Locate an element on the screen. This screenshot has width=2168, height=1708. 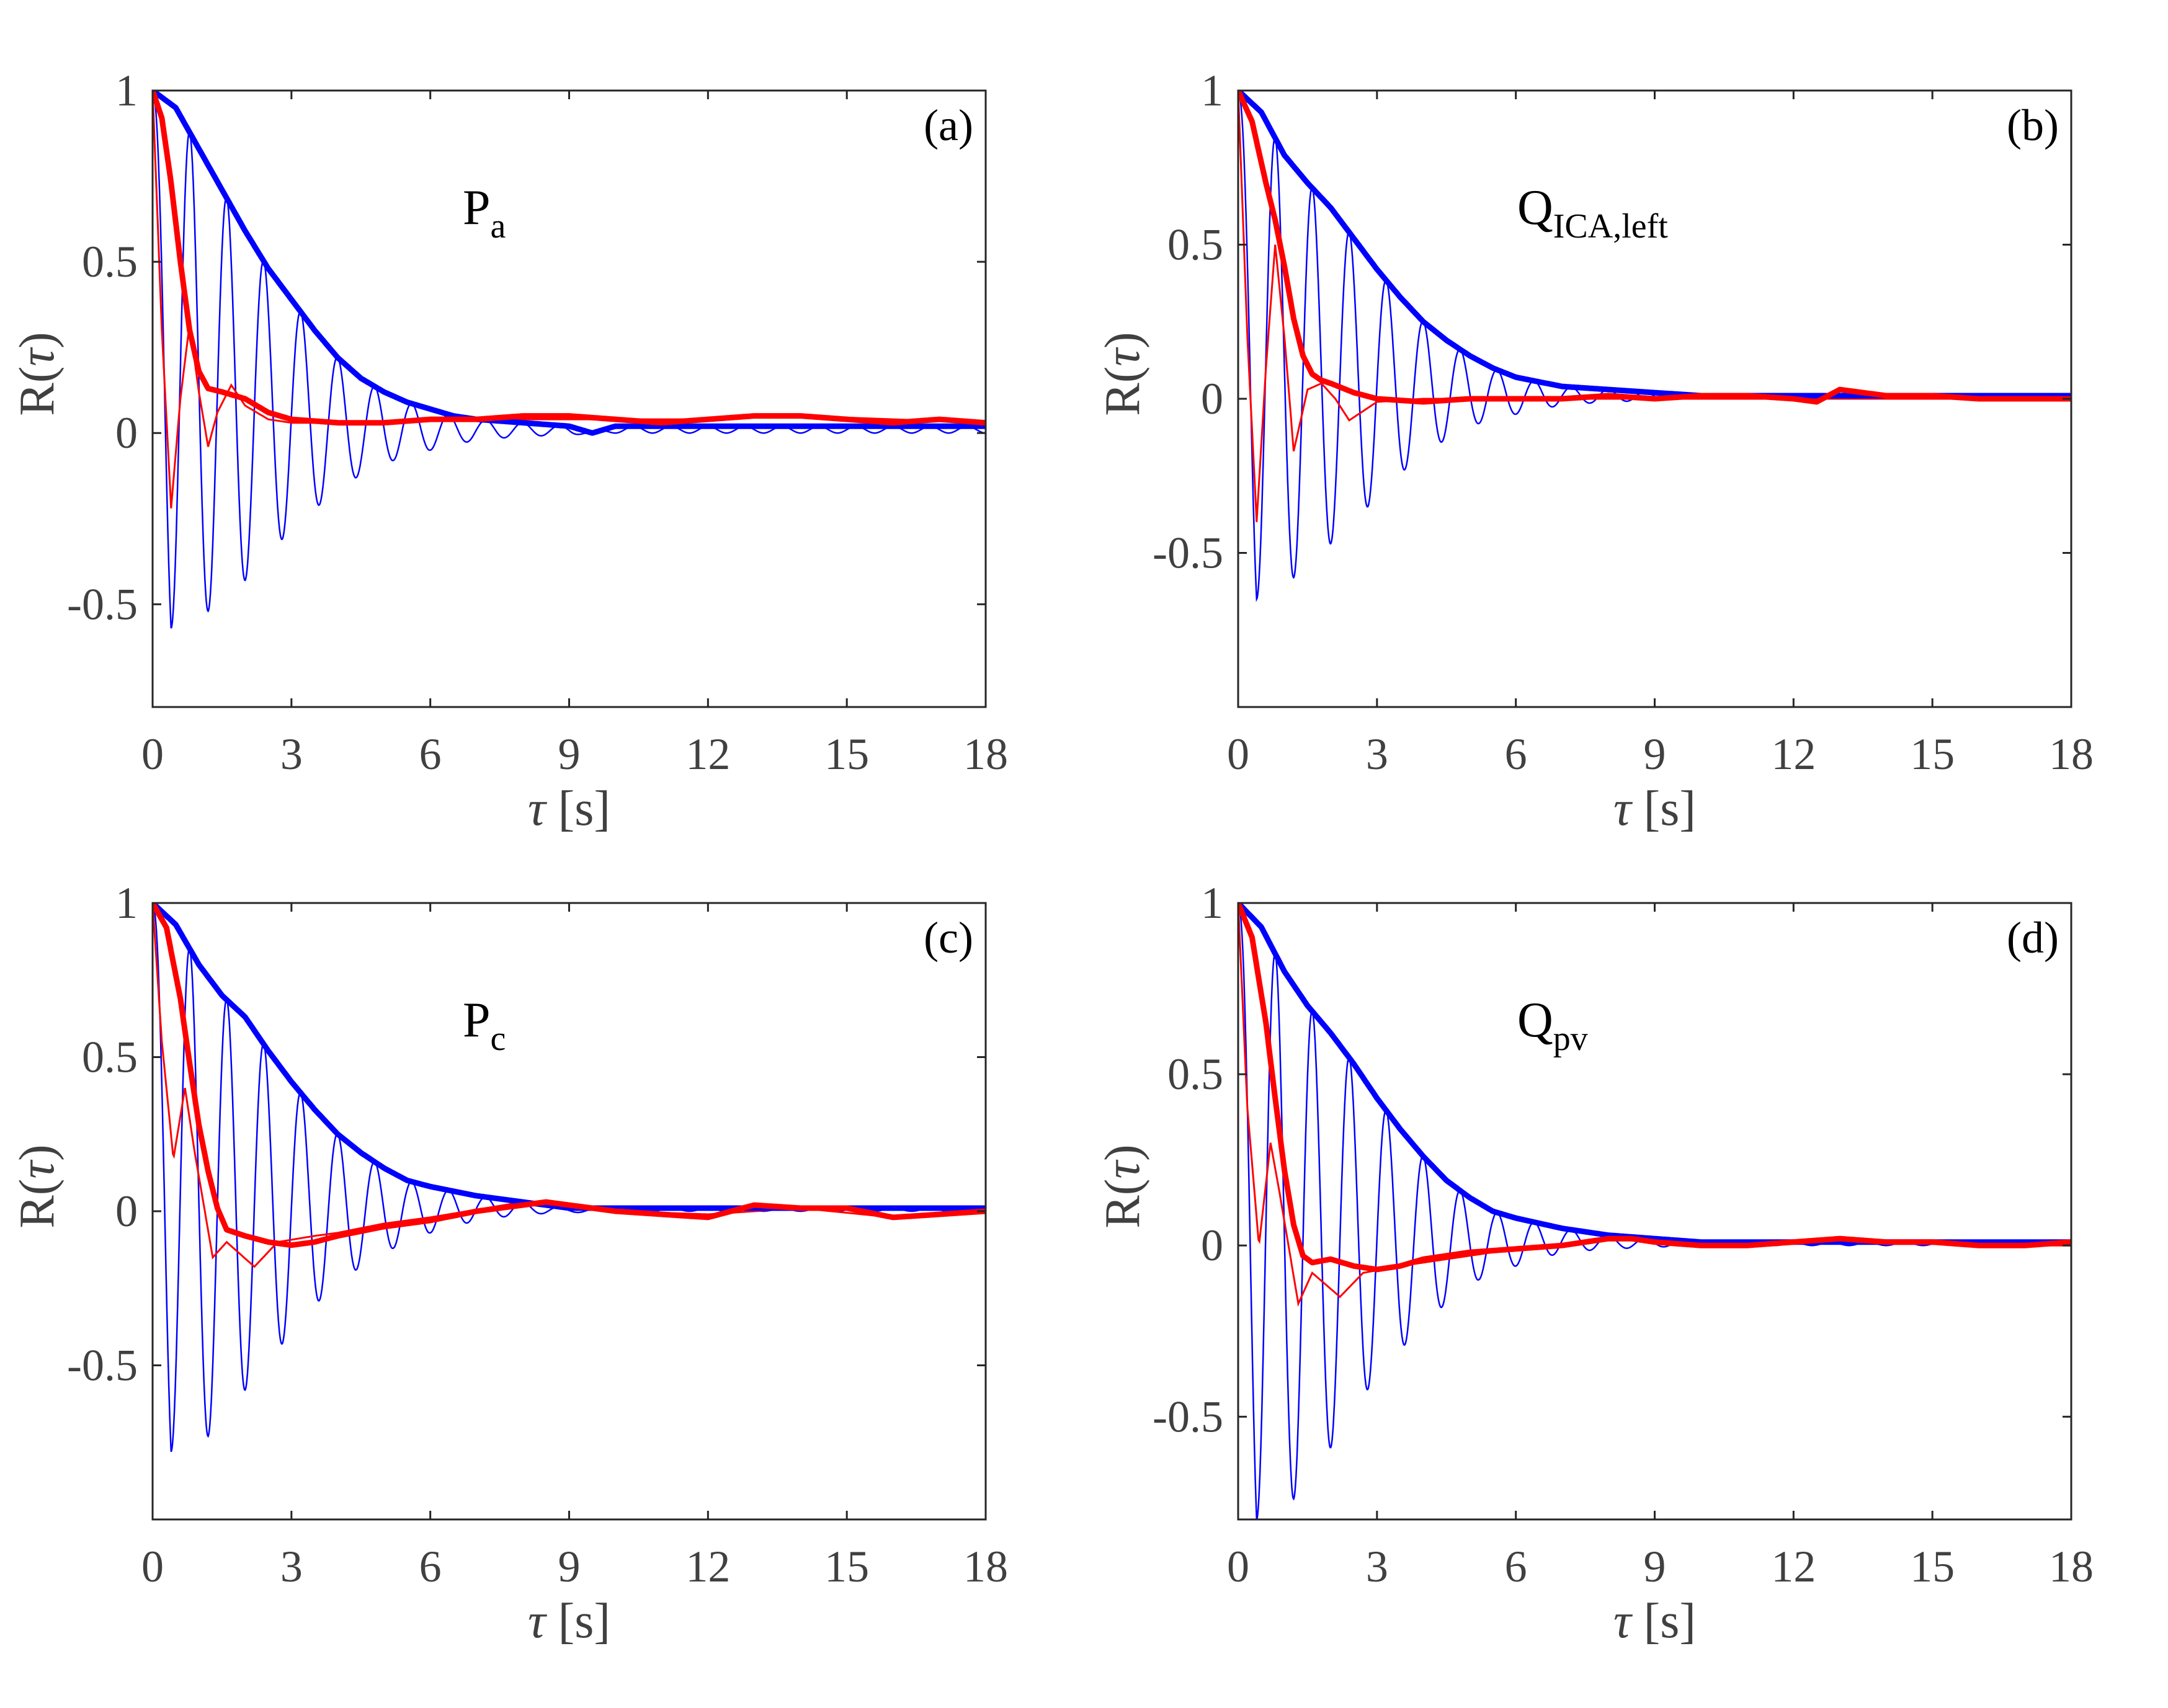
variable-label-sub: ICA,left is located at coordinates (1611, 226).